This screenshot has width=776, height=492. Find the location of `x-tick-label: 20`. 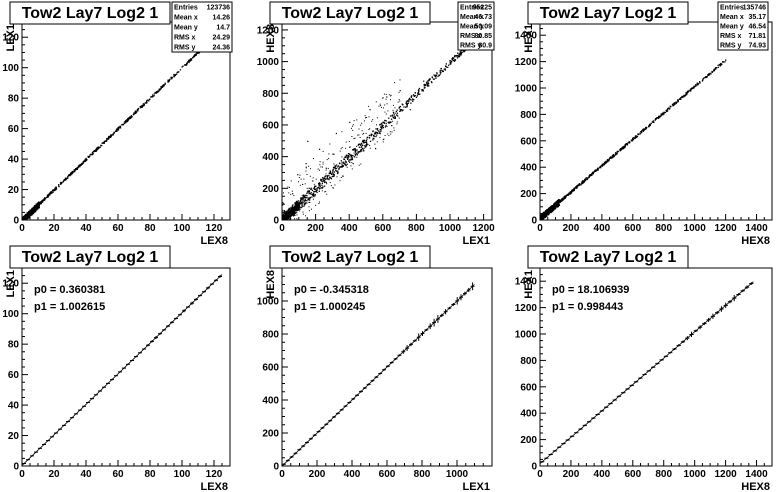

x-tick-label: 20 is located at coordinates (54, 474).